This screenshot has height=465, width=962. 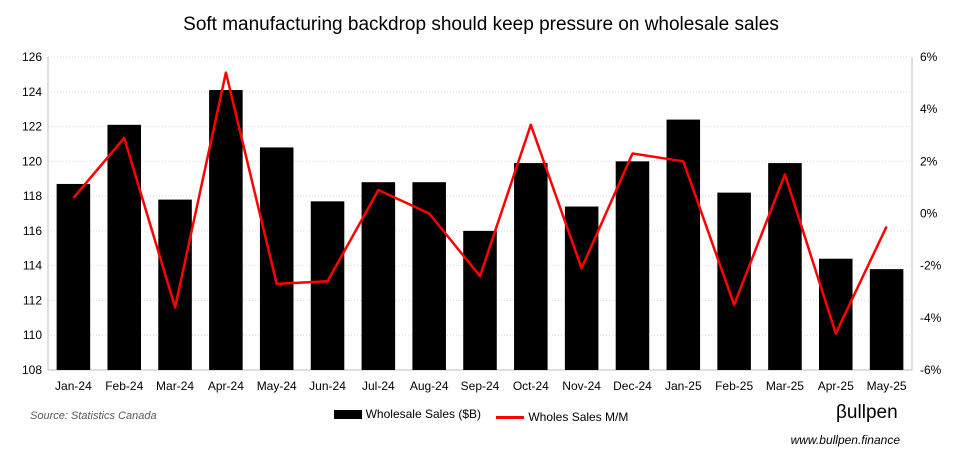 What do you see at coordinates (887, 386) in the screenshot?
I see `x-tick-label: May-25` at bounding box center [887, 386].